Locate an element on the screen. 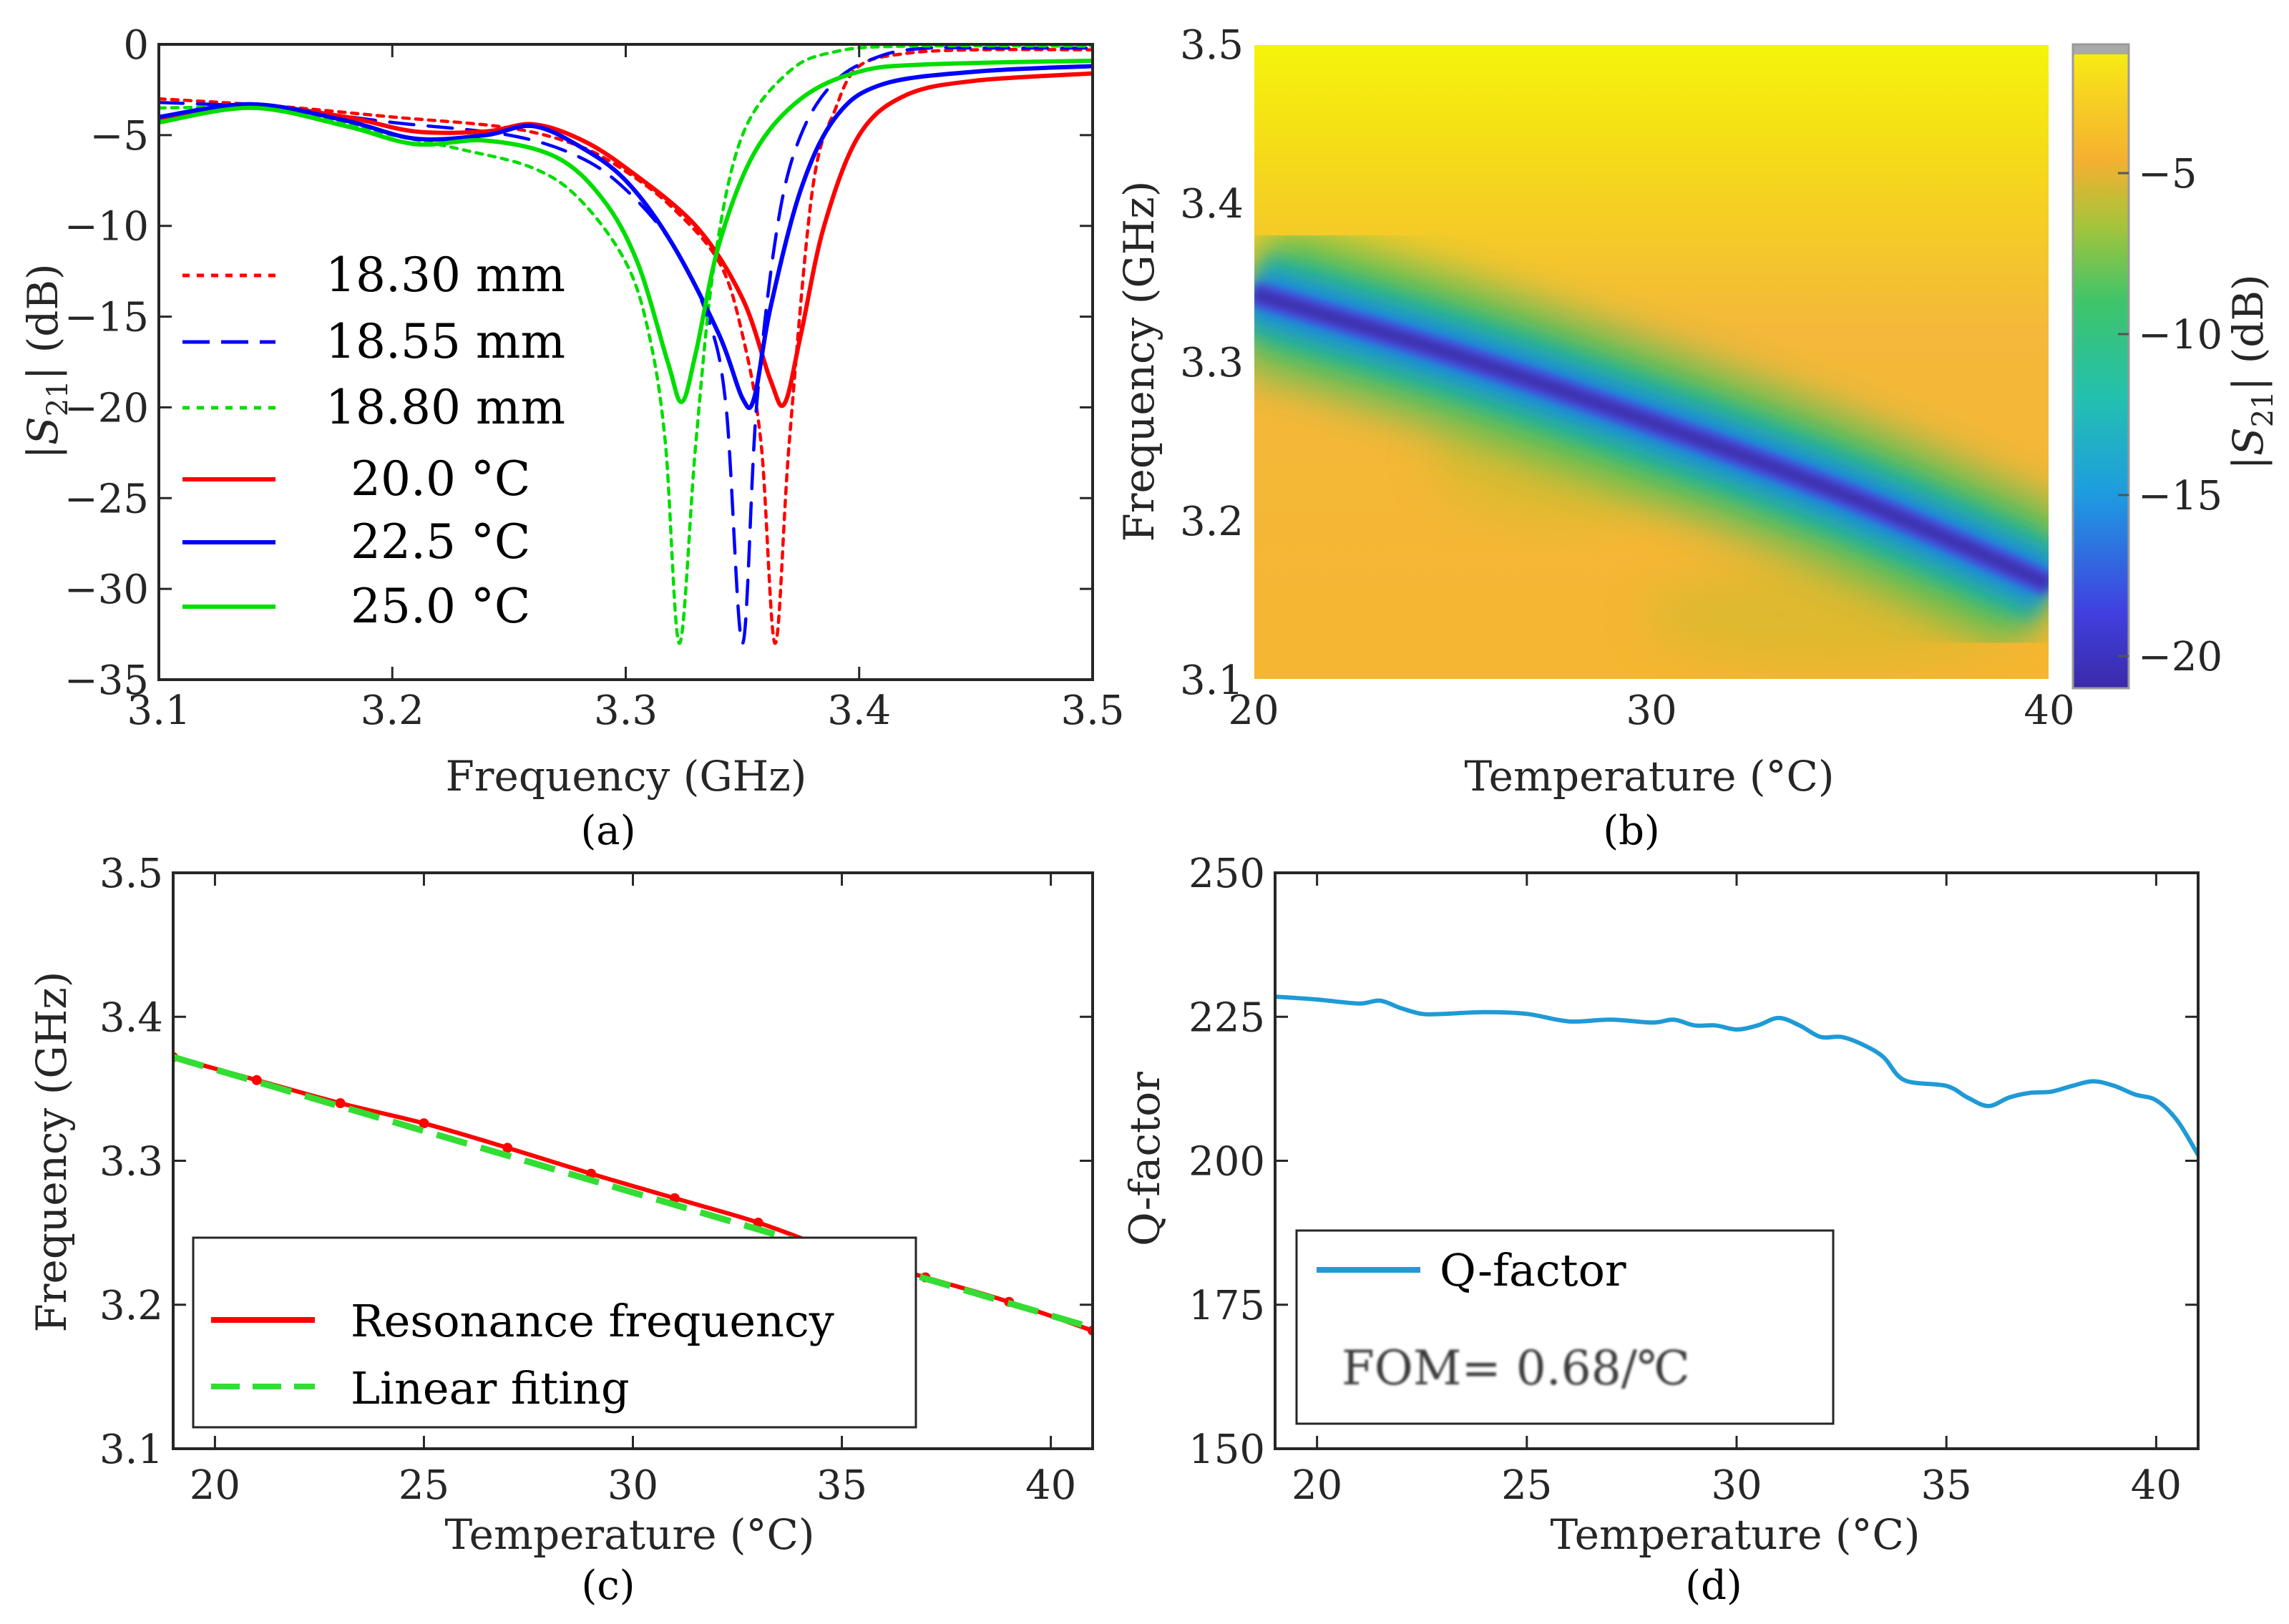 The image size is (2289, 1624). legend-label: 20.0 °C is located at coordinates (440, 479).